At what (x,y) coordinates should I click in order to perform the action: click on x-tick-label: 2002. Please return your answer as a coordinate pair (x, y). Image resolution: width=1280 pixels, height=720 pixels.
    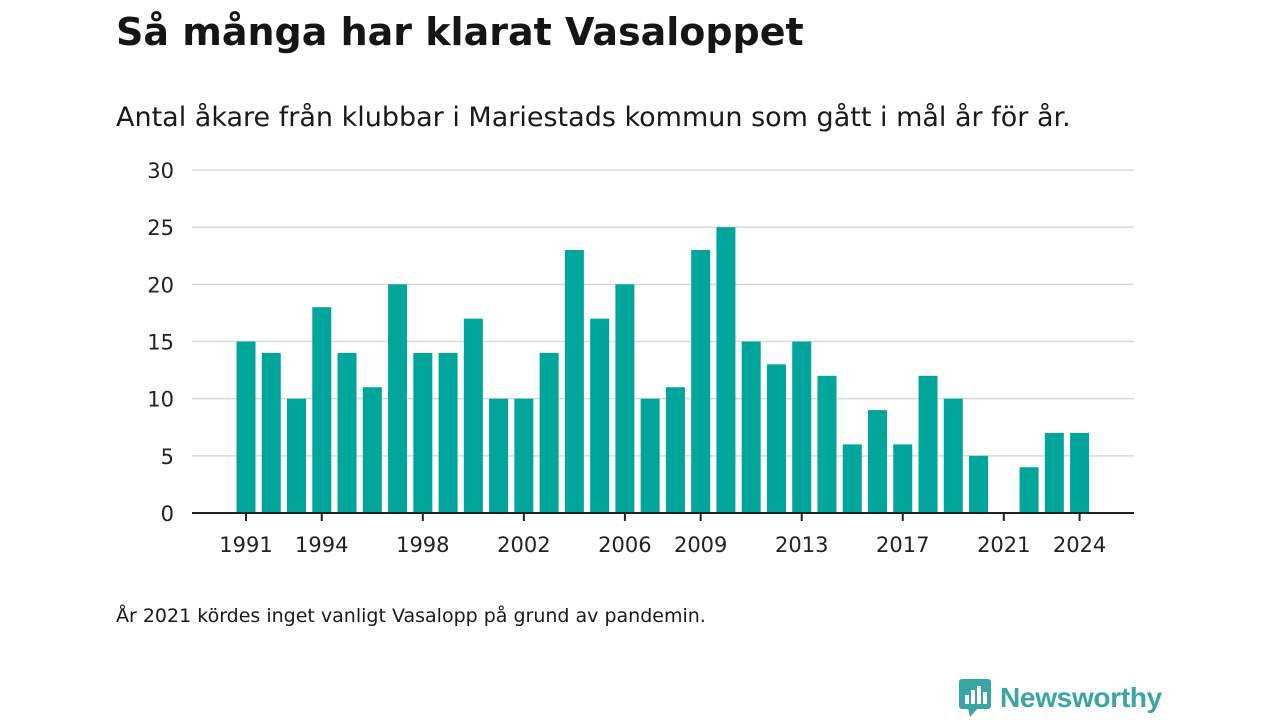
    Looking at the image, I should click on (523, 545).